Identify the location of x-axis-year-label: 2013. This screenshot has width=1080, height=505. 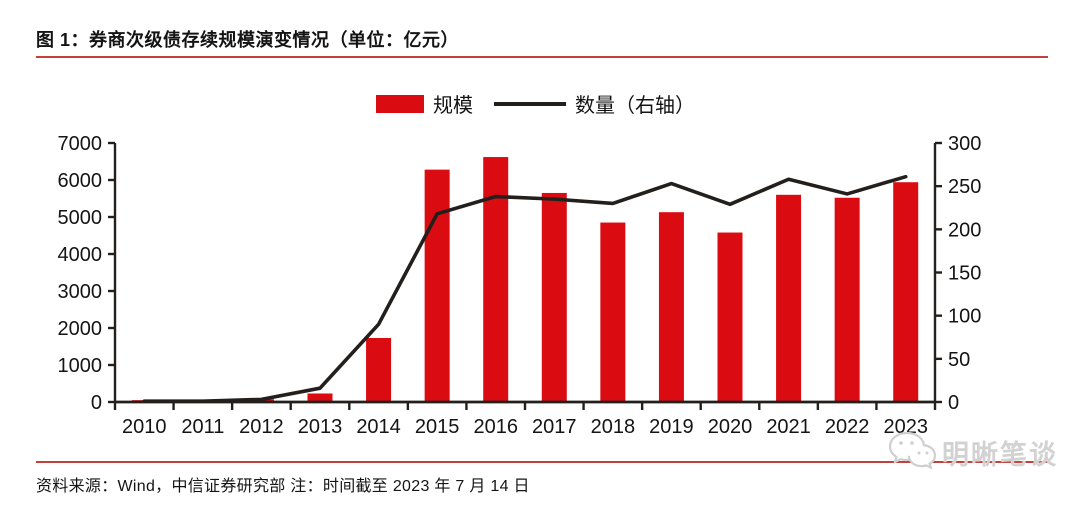
(320, 427).